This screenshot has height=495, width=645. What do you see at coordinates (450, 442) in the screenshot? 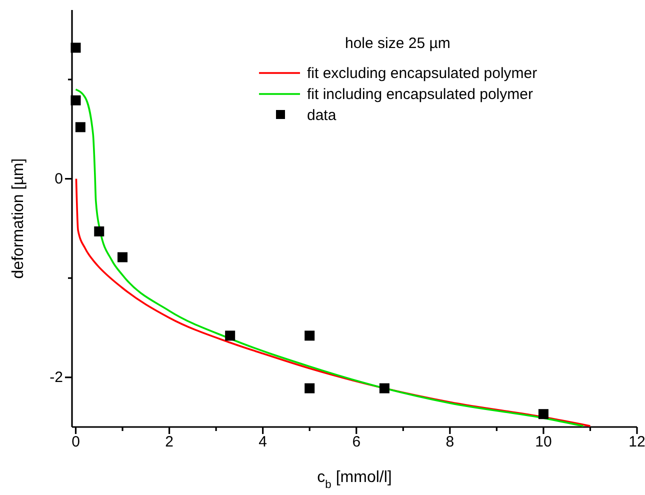
I see `x-tick-label: 8` at bounding box center [450, 442].